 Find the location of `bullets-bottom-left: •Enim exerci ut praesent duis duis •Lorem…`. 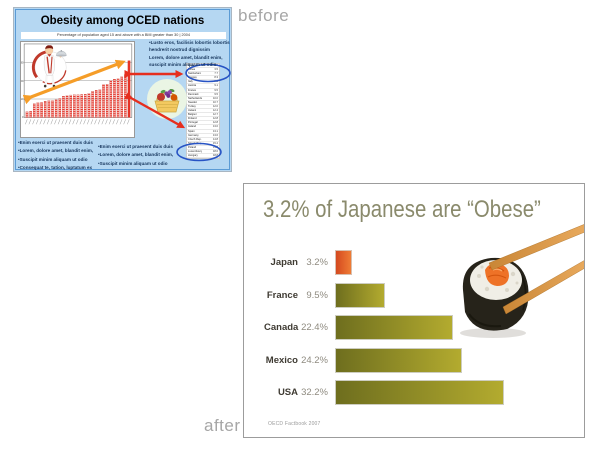

bullets-bottom-left: •Enim exerci ut praesent duis duis •Lorem… is located at coordinates (60, 156).